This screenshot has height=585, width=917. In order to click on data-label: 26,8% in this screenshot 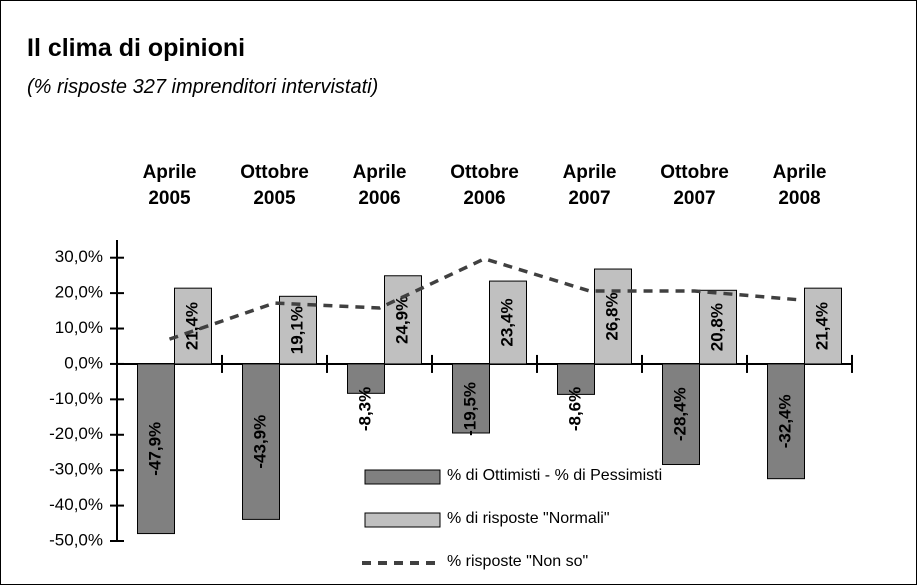, I will do `click(611, 316)`.